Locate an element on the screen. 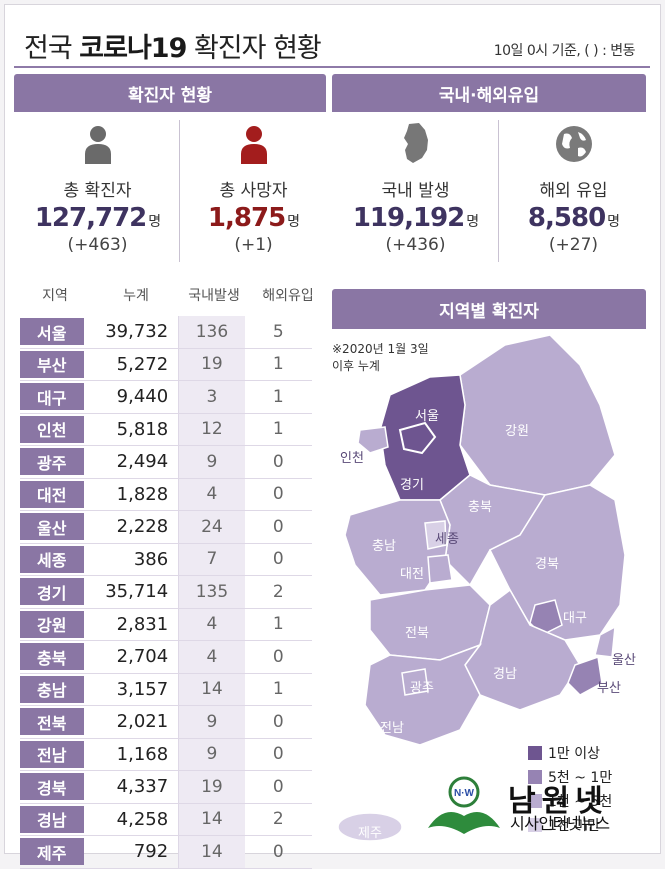  stat-overseas: 해외 유입 8,580 명 (+27) is located at coordinates (573, 187).